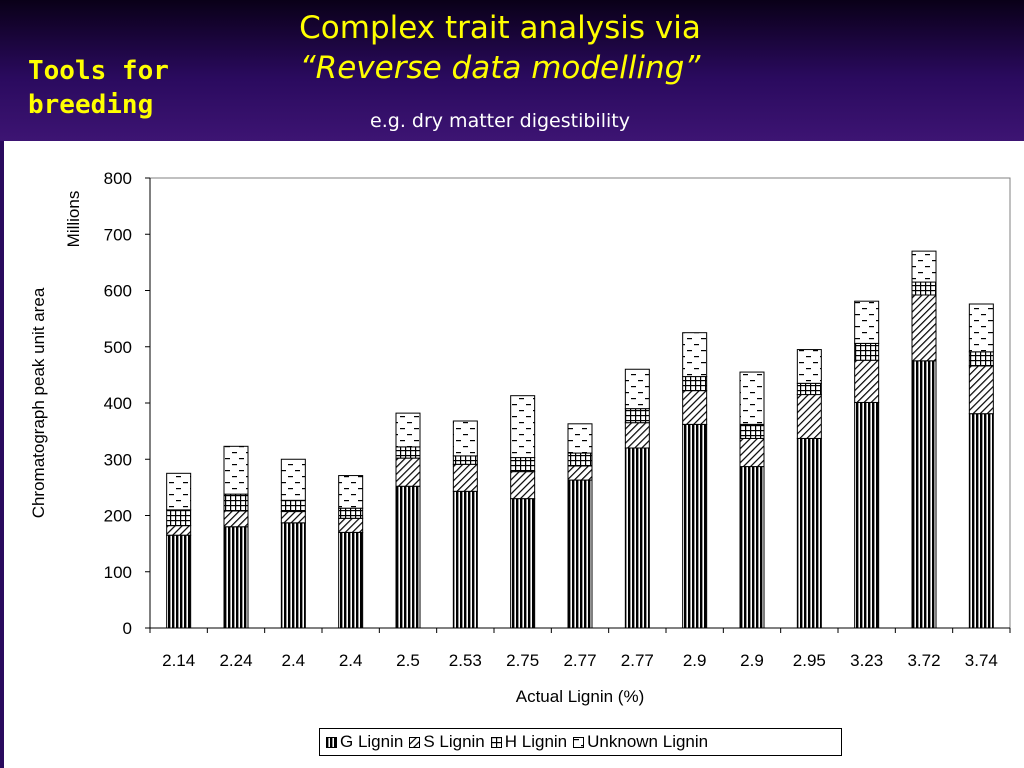 The height and width of the screenshot is (768, 1024). What do you see at coordinates (500, 68) in the screenshot?
I see `slide-title-line2: “Reverse data modelling”` at bounding box center [500, 68].